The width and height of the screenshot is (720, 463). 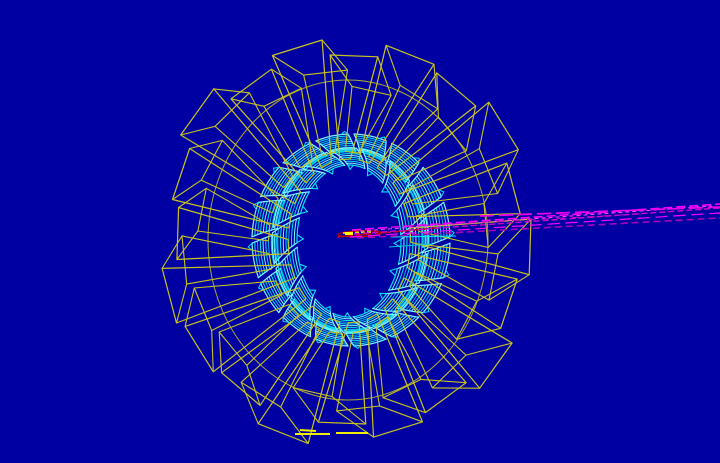 I want to click on particle-tracks, so click(x=528, y=225).